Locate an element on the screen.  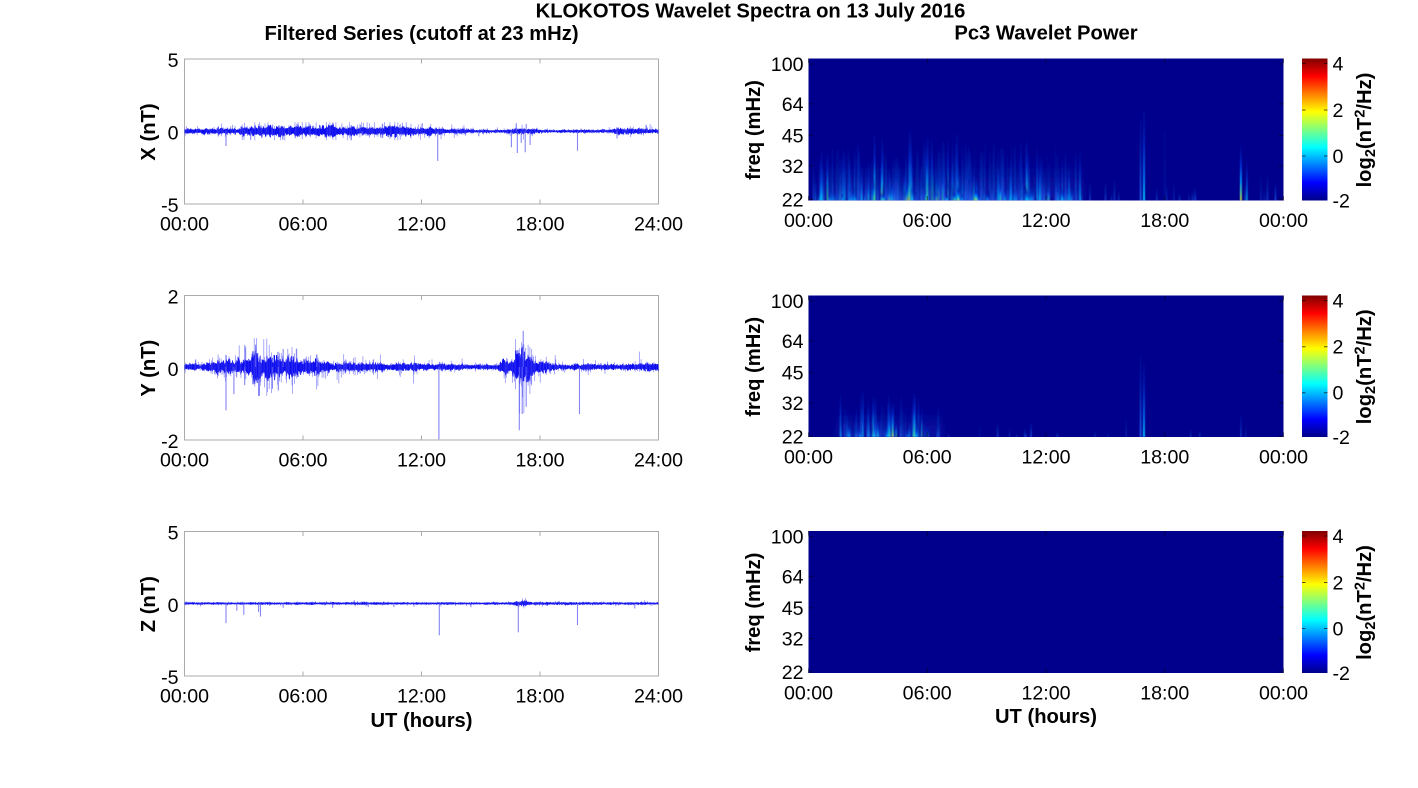
svg-text: Z (nT) is located at coordinates (149, 604).